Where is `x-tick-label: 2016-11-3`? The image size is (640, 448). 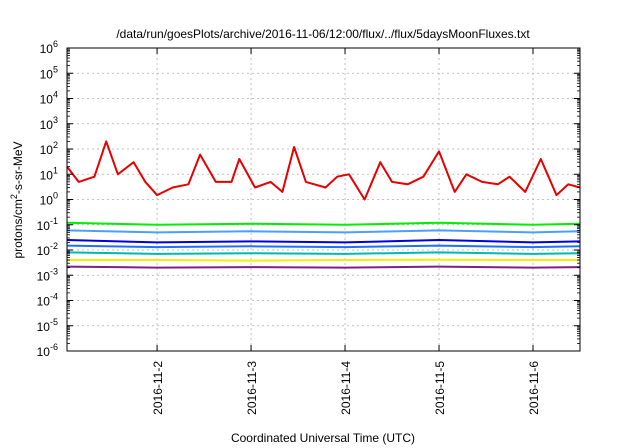
x-tick-label: 2016-11-3 is located at coordinates (252, 388).